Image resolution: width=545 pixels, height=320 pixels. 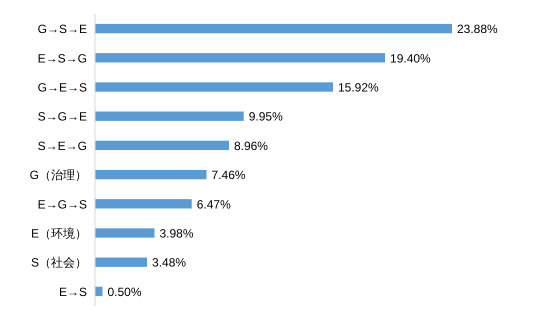 I want to click on data-label: 9.95%, so click(x=266, y=117).